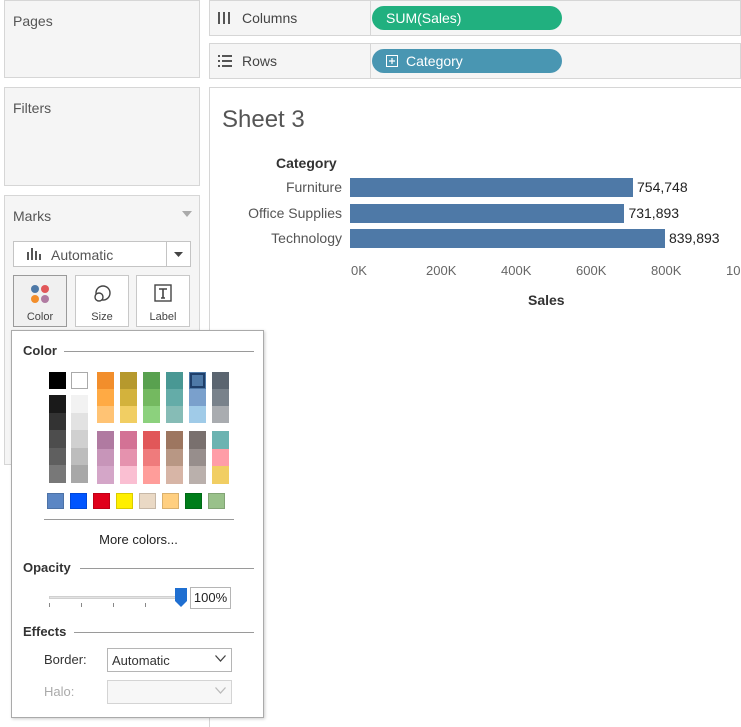 The height and width of the screenshot is (727, 741). Describe the element at coordinates (270, 18) in the screenshot. I see `columns-label: Columns` at that location.